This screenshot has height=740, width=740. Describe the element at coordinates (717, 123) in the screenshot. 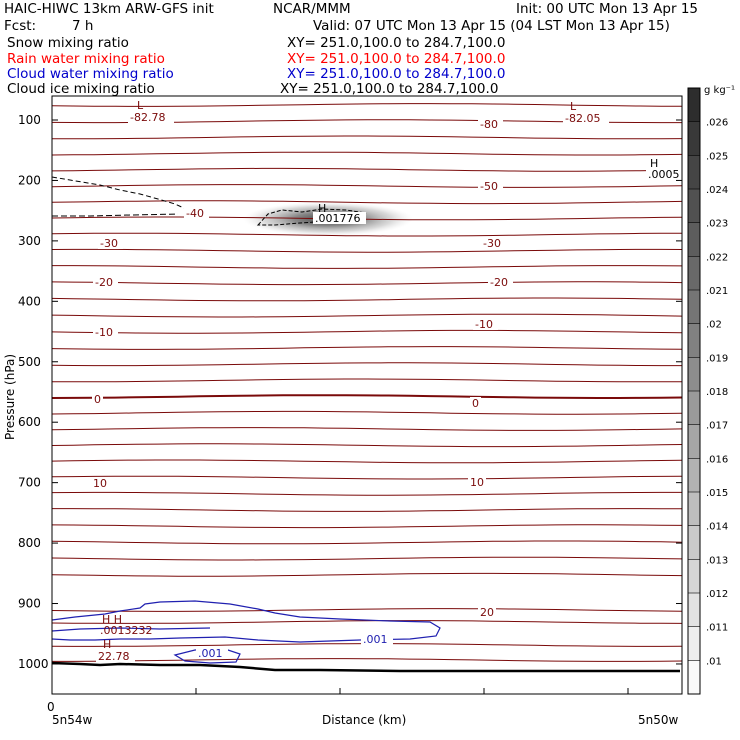

I see `colorbar-label: .026` at that location.